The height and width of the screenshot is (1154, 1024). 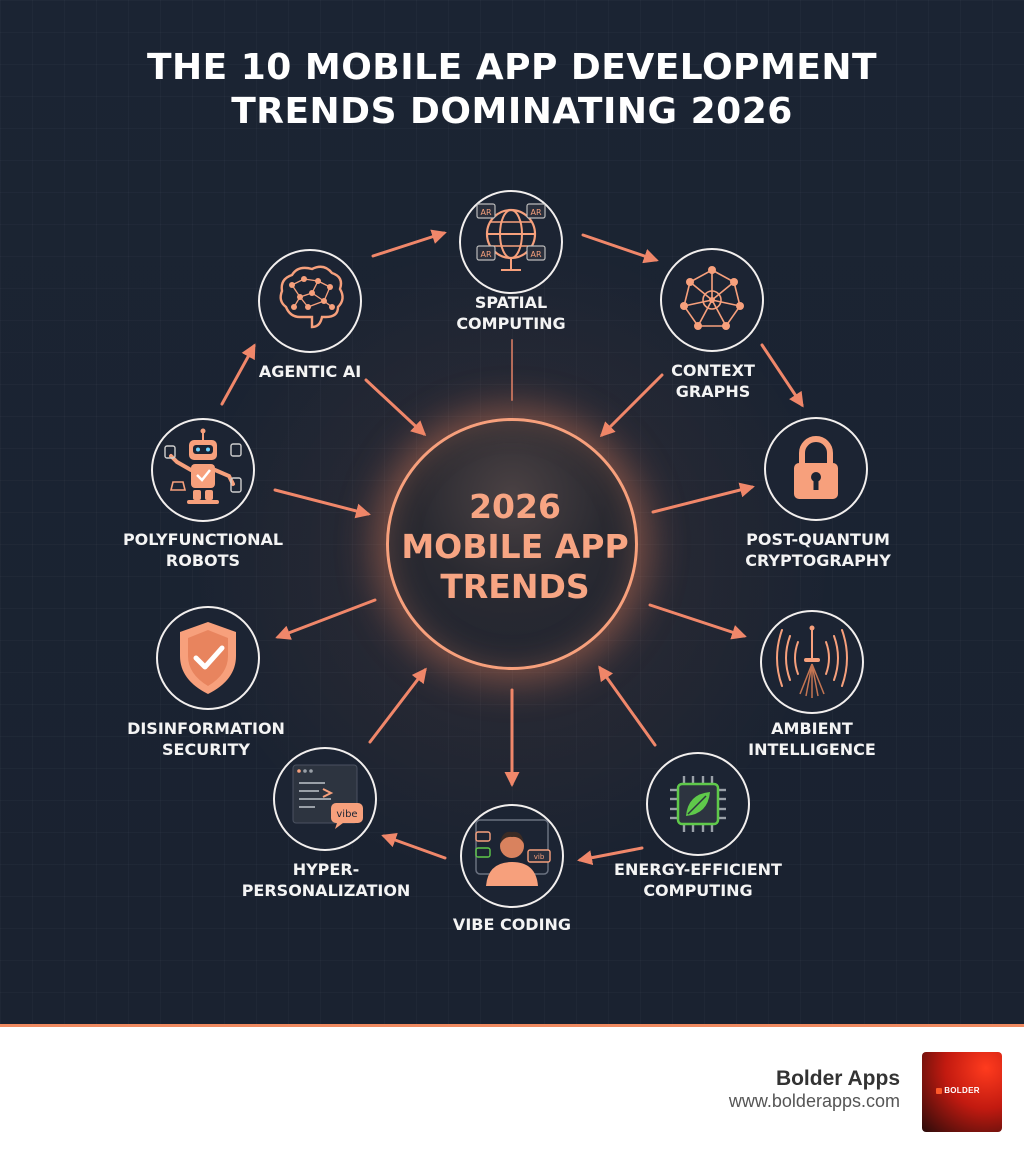 I want to click on arrow-spatial-to-context, so click(x=620, y=248).